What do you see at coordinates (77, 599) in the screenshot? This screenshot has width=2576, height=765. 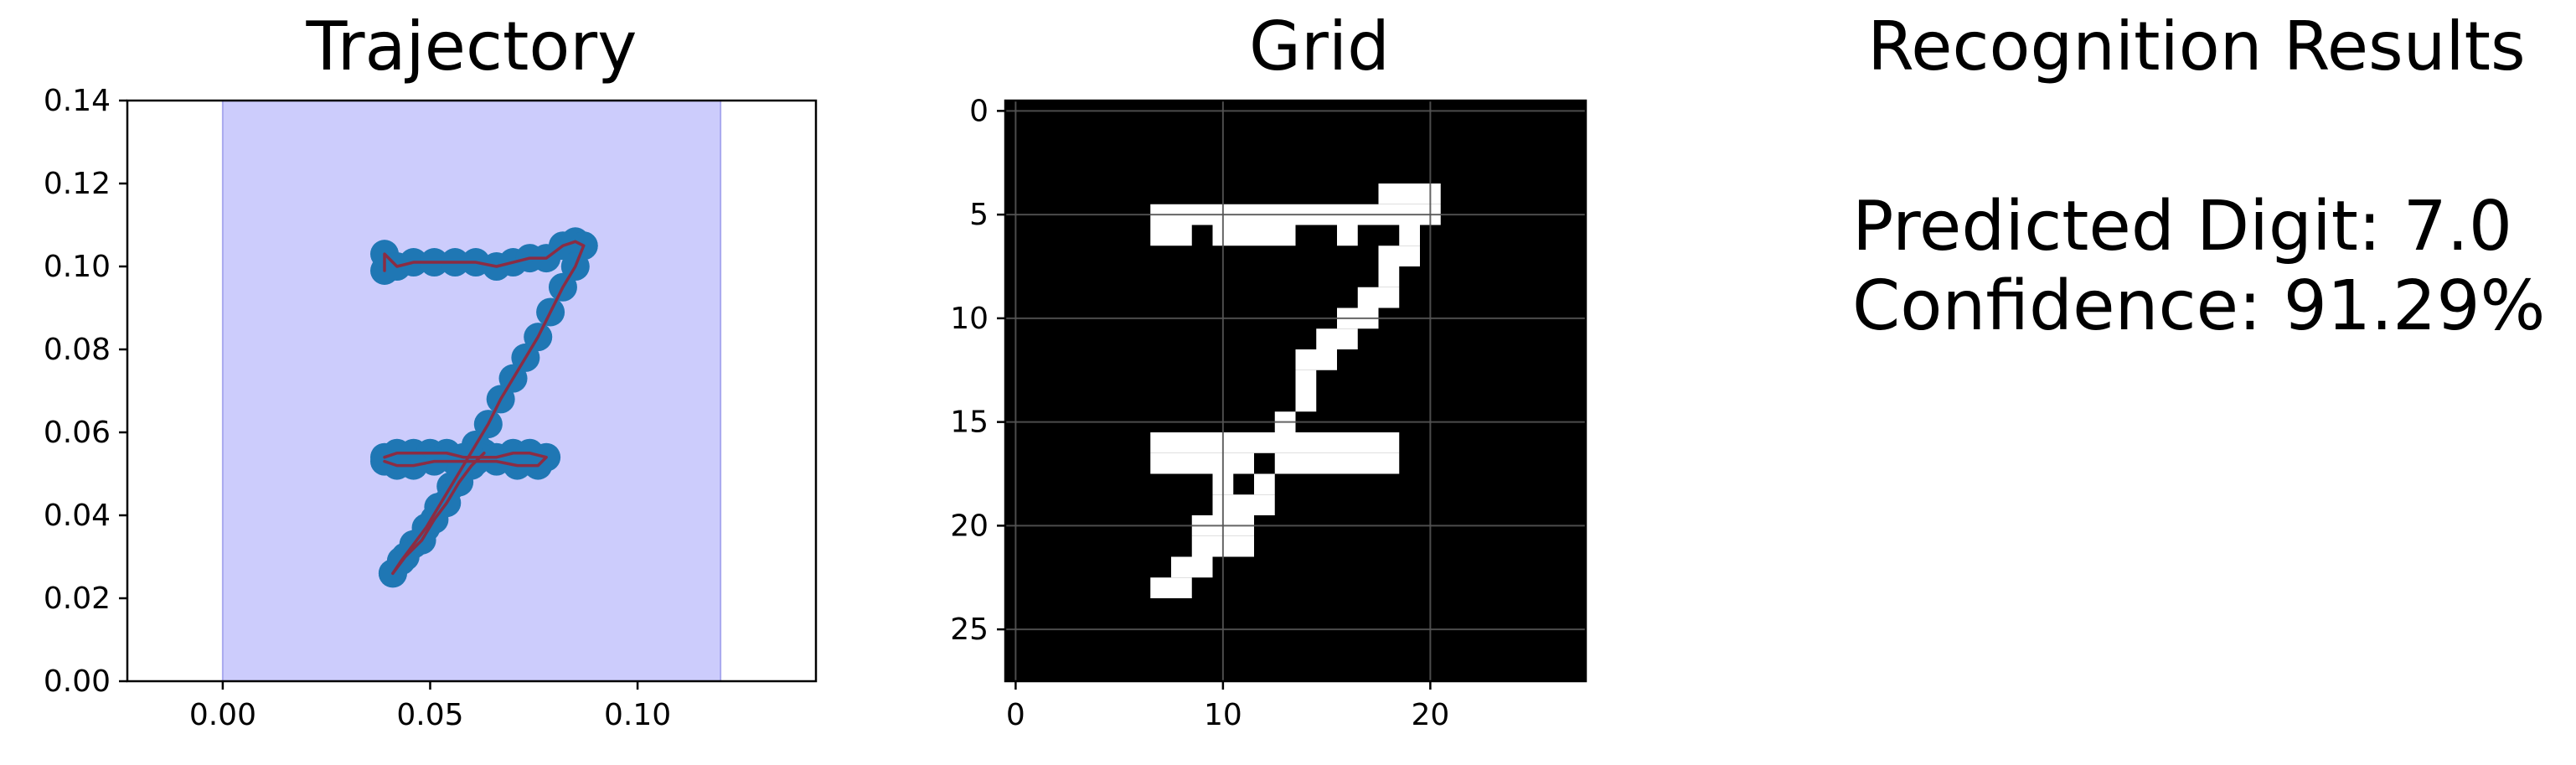 I see `y-tick-label: 0.02` at bounding box center [77, 599].